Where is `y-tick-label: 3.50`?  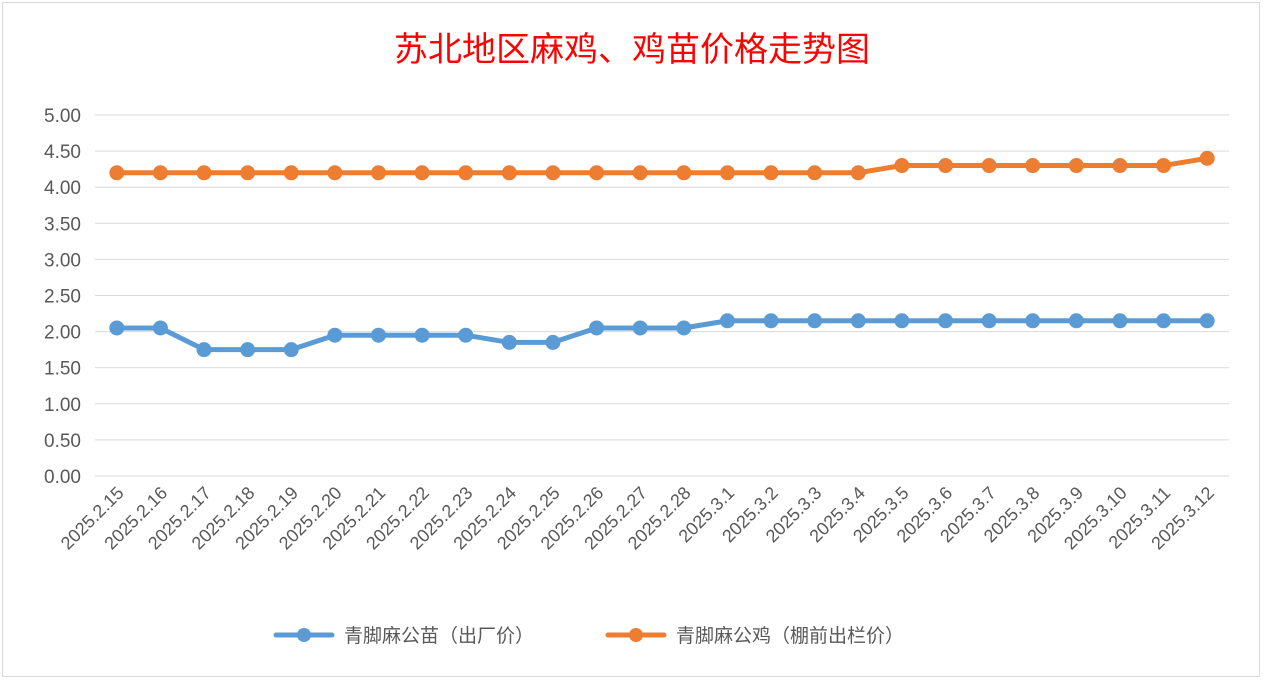 y-tick-label: 3.50 is located at coordinates (62, 224).